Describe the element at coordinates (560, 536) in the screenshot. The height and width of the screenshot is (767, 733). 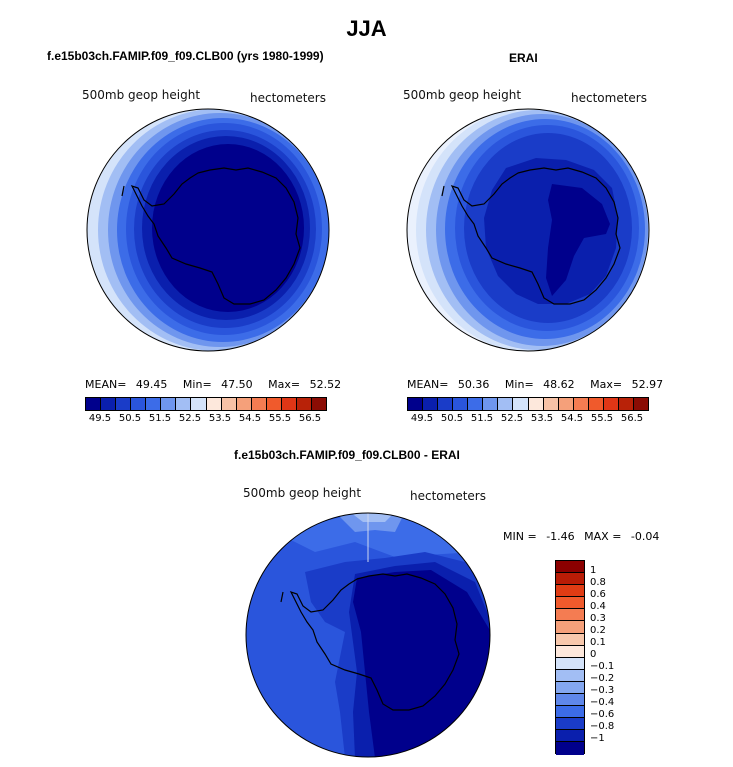
I see `panel3-min-value: -1.46` at that location.